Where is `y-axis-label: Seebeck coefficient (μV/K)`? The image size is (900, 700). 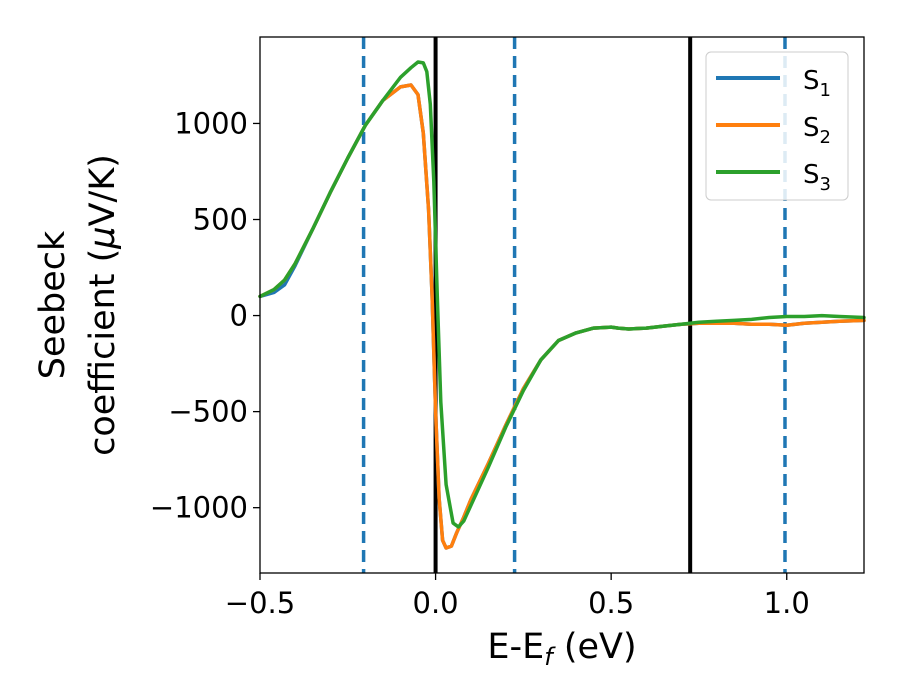 y-axis-label: Seebeck coefficient (μV/K) is located at coordinates (78, 305).